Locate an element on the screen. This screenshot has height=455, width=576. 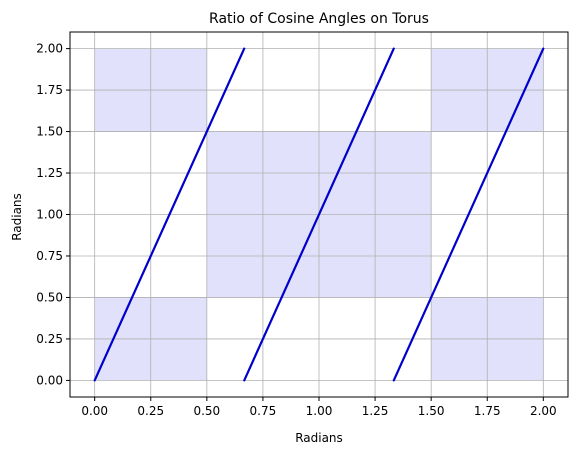
x-tick-label-4: 1.00 is located at coordinates (319, 411).